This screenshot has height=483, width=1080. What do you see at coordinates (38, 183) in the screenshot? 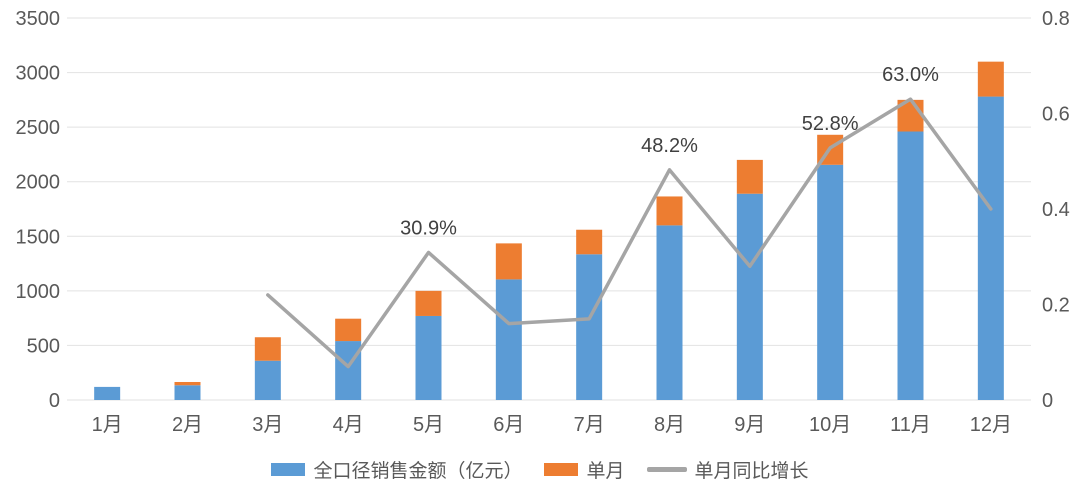
I see `y-axis-tick-label: 2000` at bounding box center [38, 183].